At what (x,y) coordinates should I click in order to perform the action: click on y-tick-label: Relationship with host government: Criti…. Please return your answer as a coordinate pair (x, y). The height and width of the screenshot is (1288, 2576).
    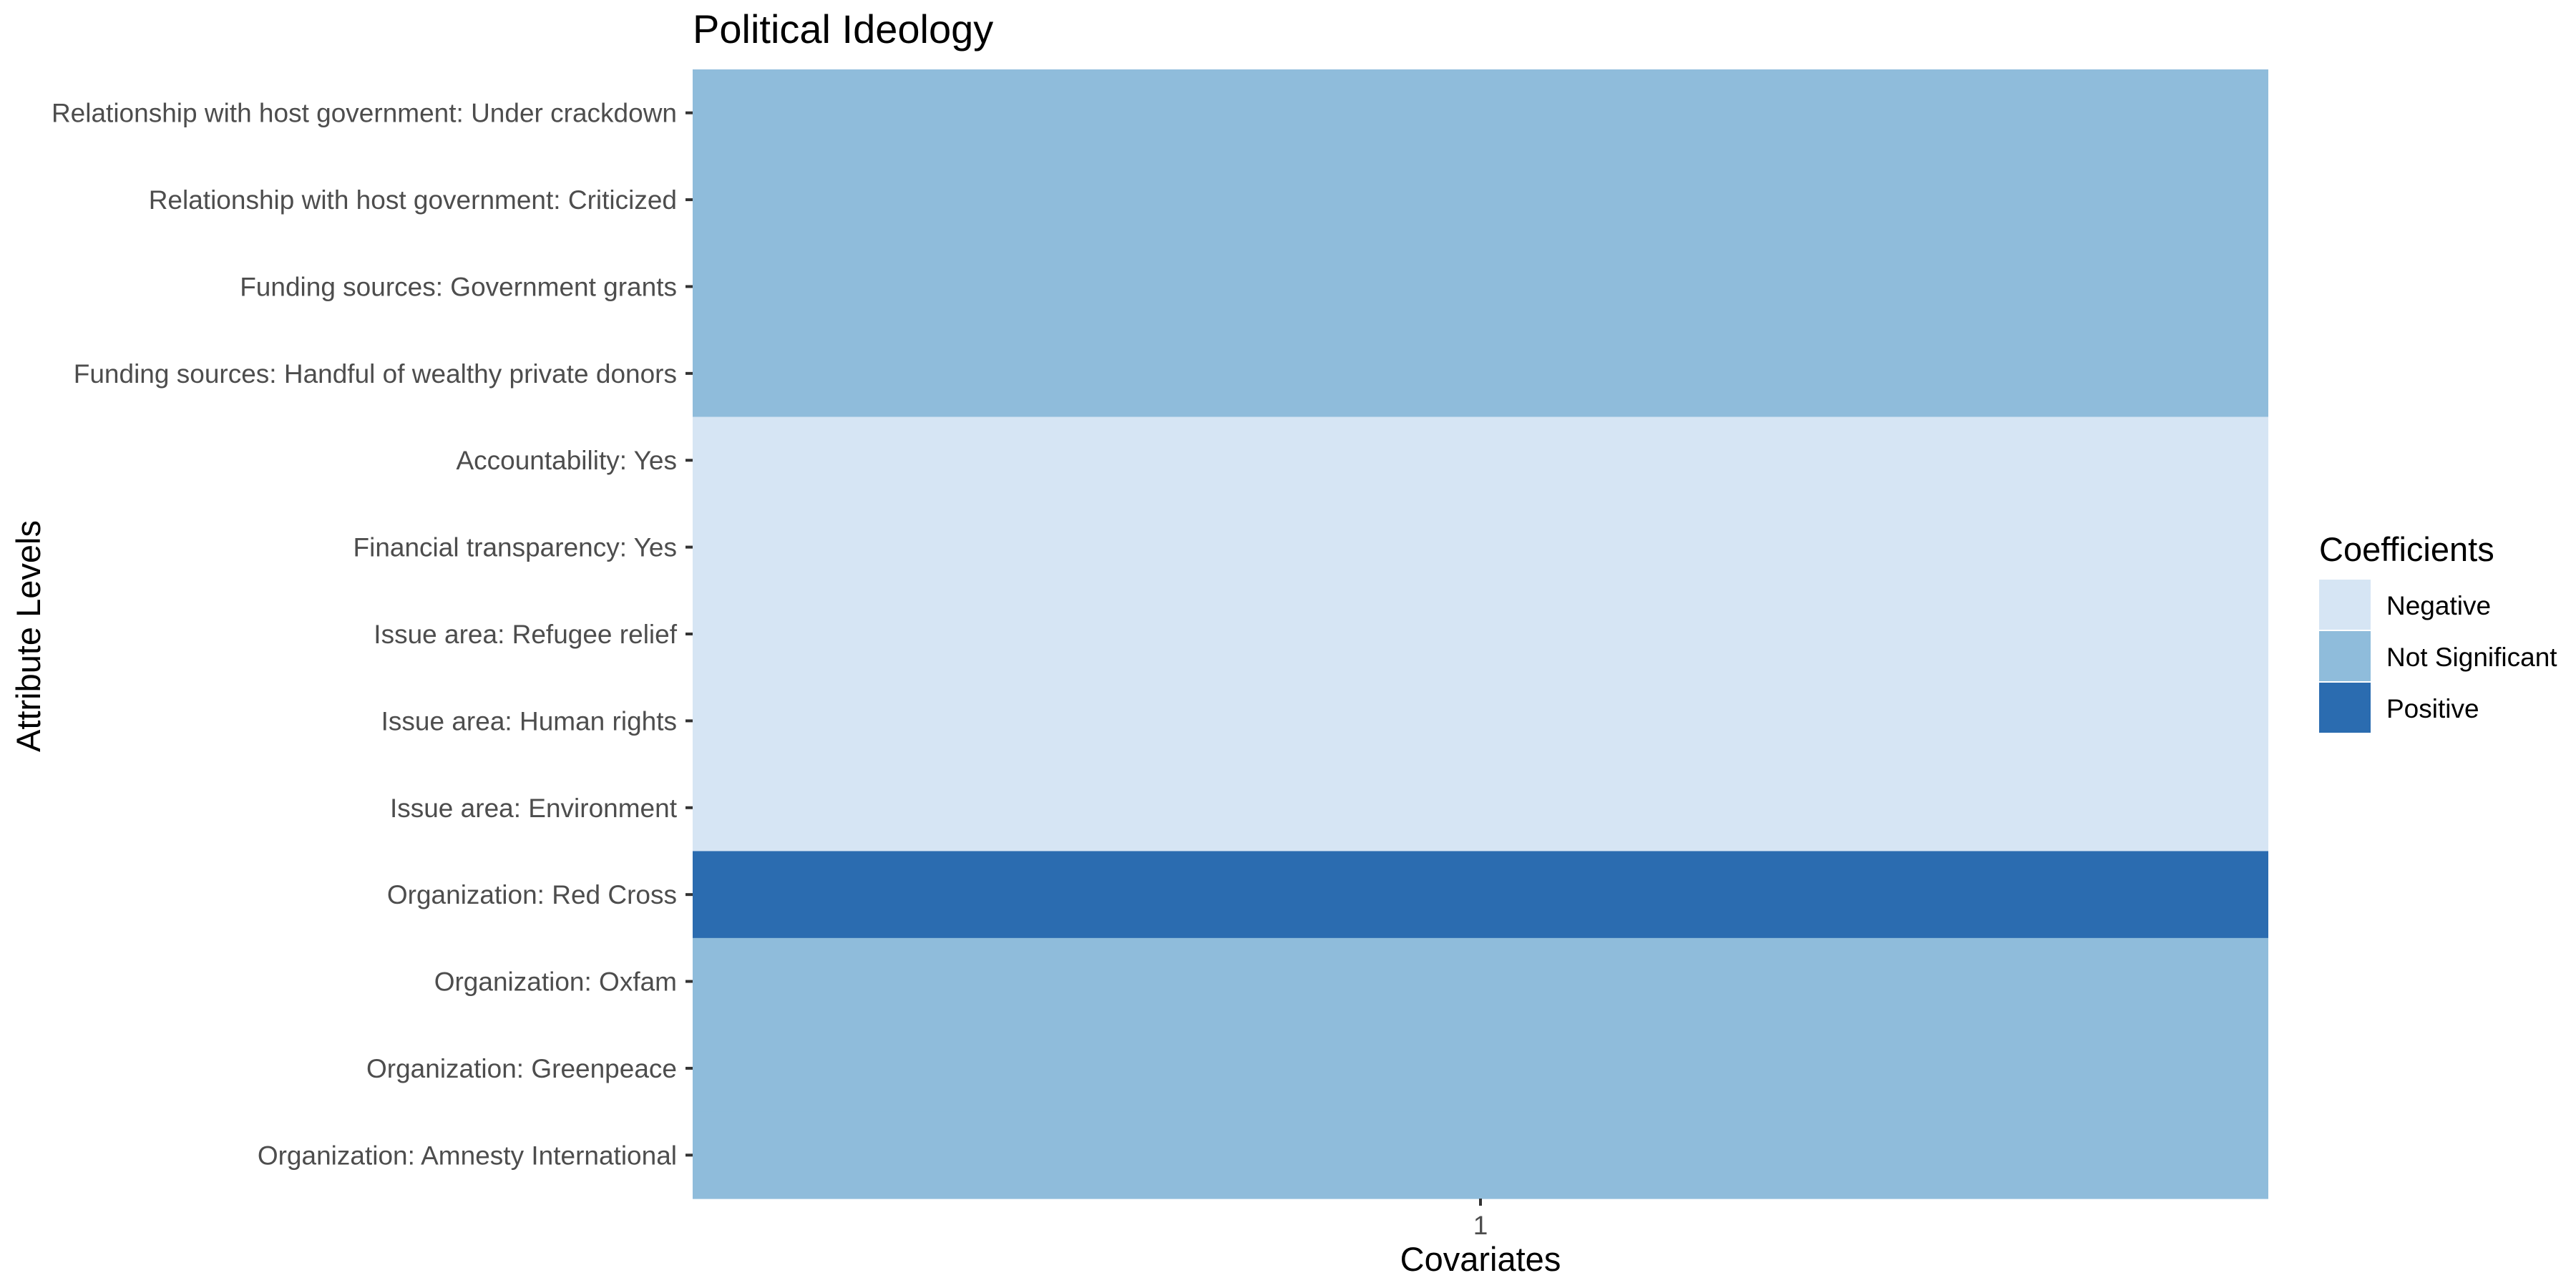
    Looking at the image, I should click on (413, 200).